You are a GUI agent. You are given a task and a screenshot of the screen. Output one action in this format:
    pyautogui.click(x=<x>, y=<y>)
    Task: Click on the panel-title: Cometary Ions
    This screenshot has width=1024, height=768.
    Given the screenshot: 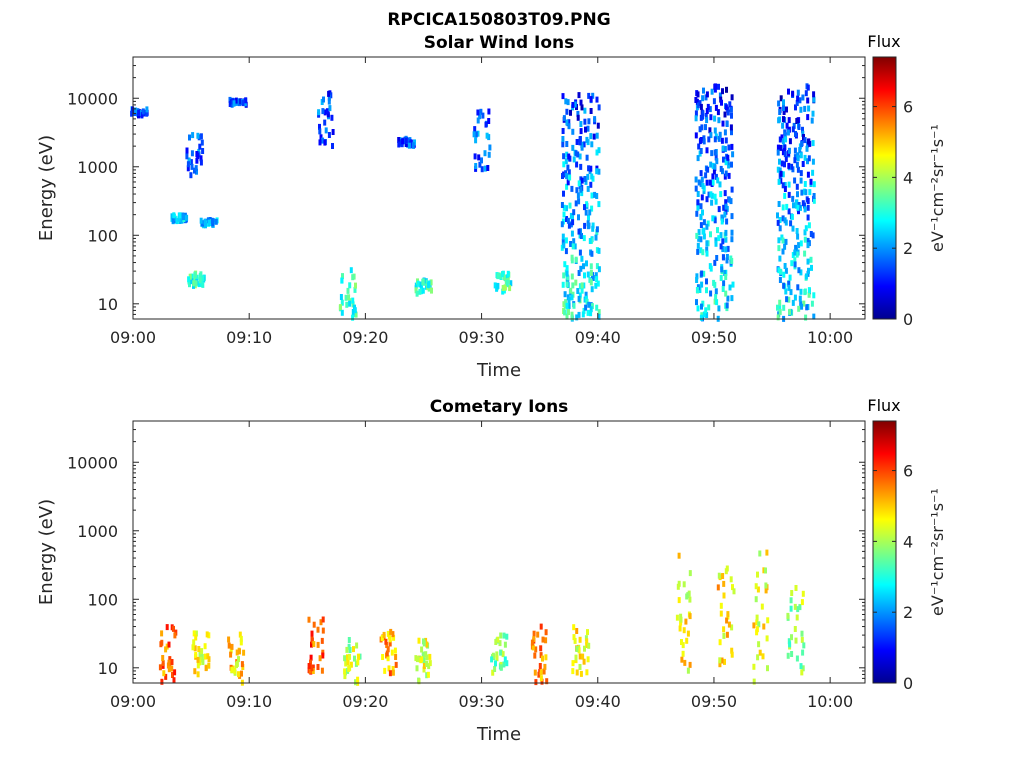 What is the action you would take?
    pyautogui.click(x=499, y=407)
    